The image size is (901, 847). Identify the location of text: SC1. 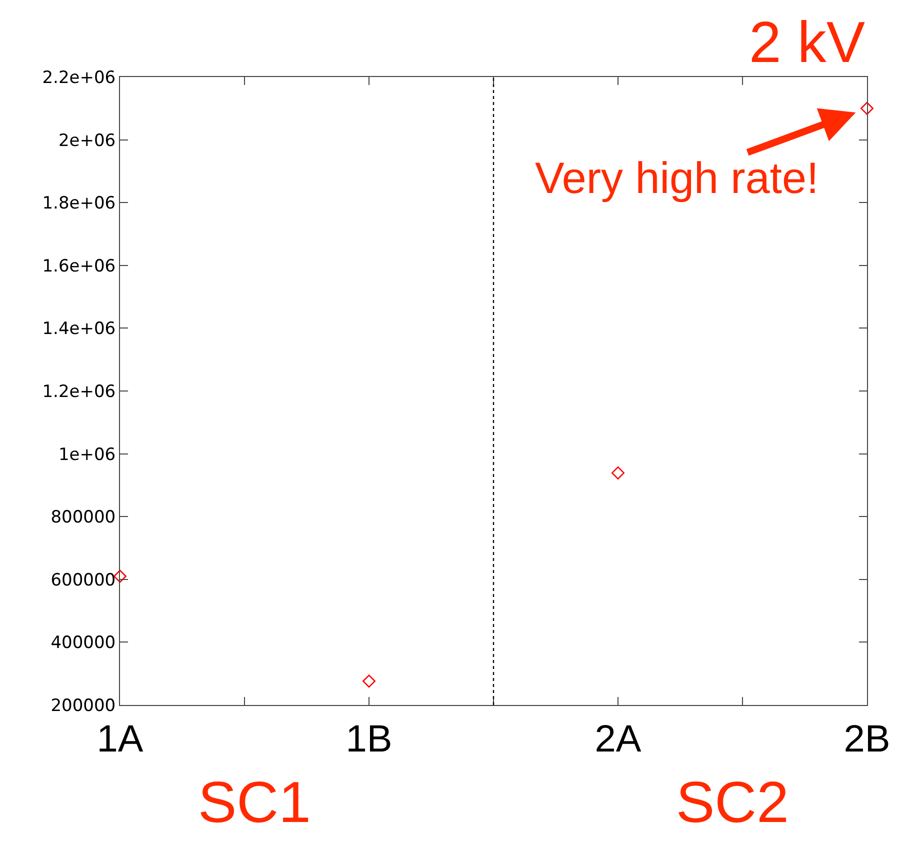
(254, 802).